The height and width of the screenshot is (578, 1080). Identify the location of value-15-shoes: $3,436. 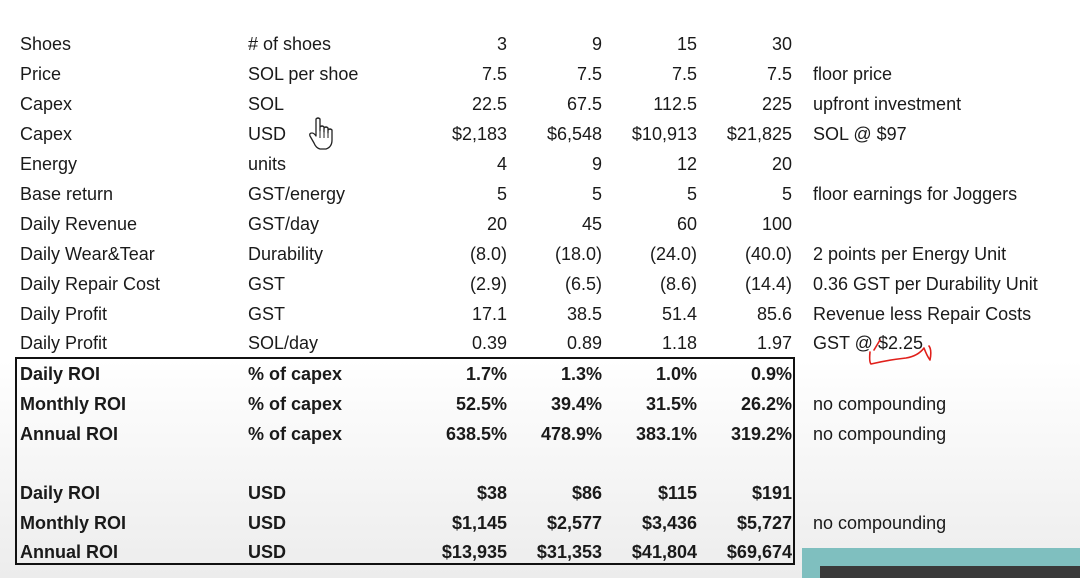
(669, 523).